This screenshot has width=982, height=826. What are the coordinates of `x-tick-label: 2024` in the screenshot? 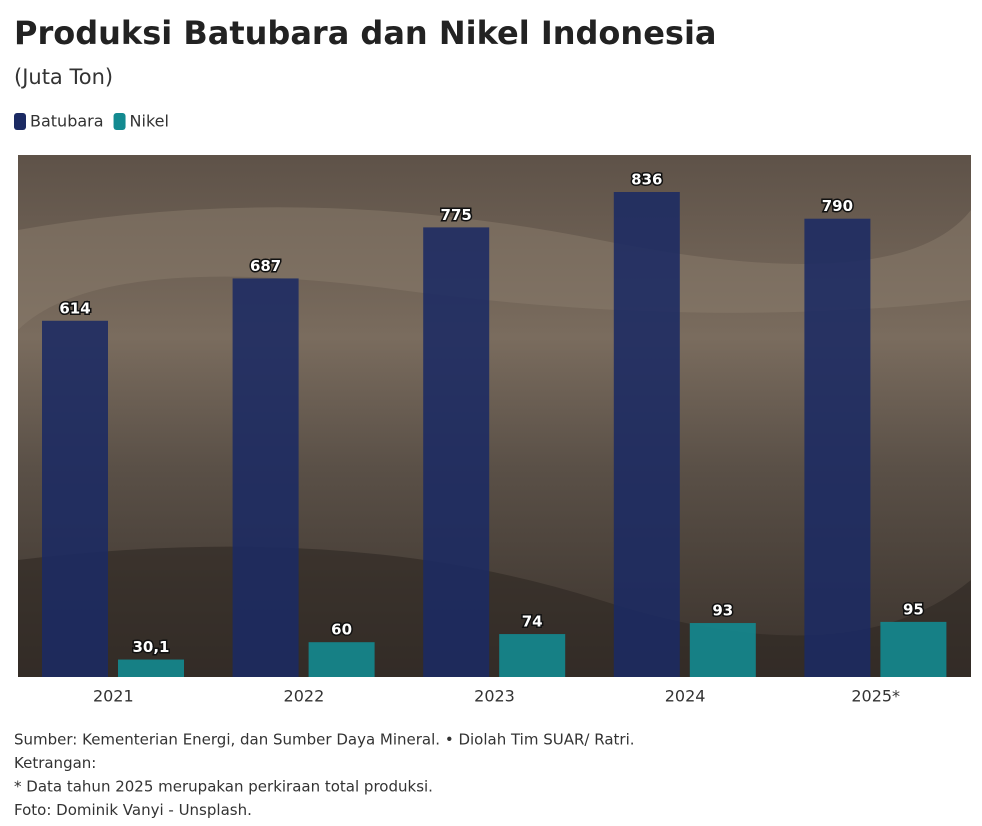 It's located at (685, 696).